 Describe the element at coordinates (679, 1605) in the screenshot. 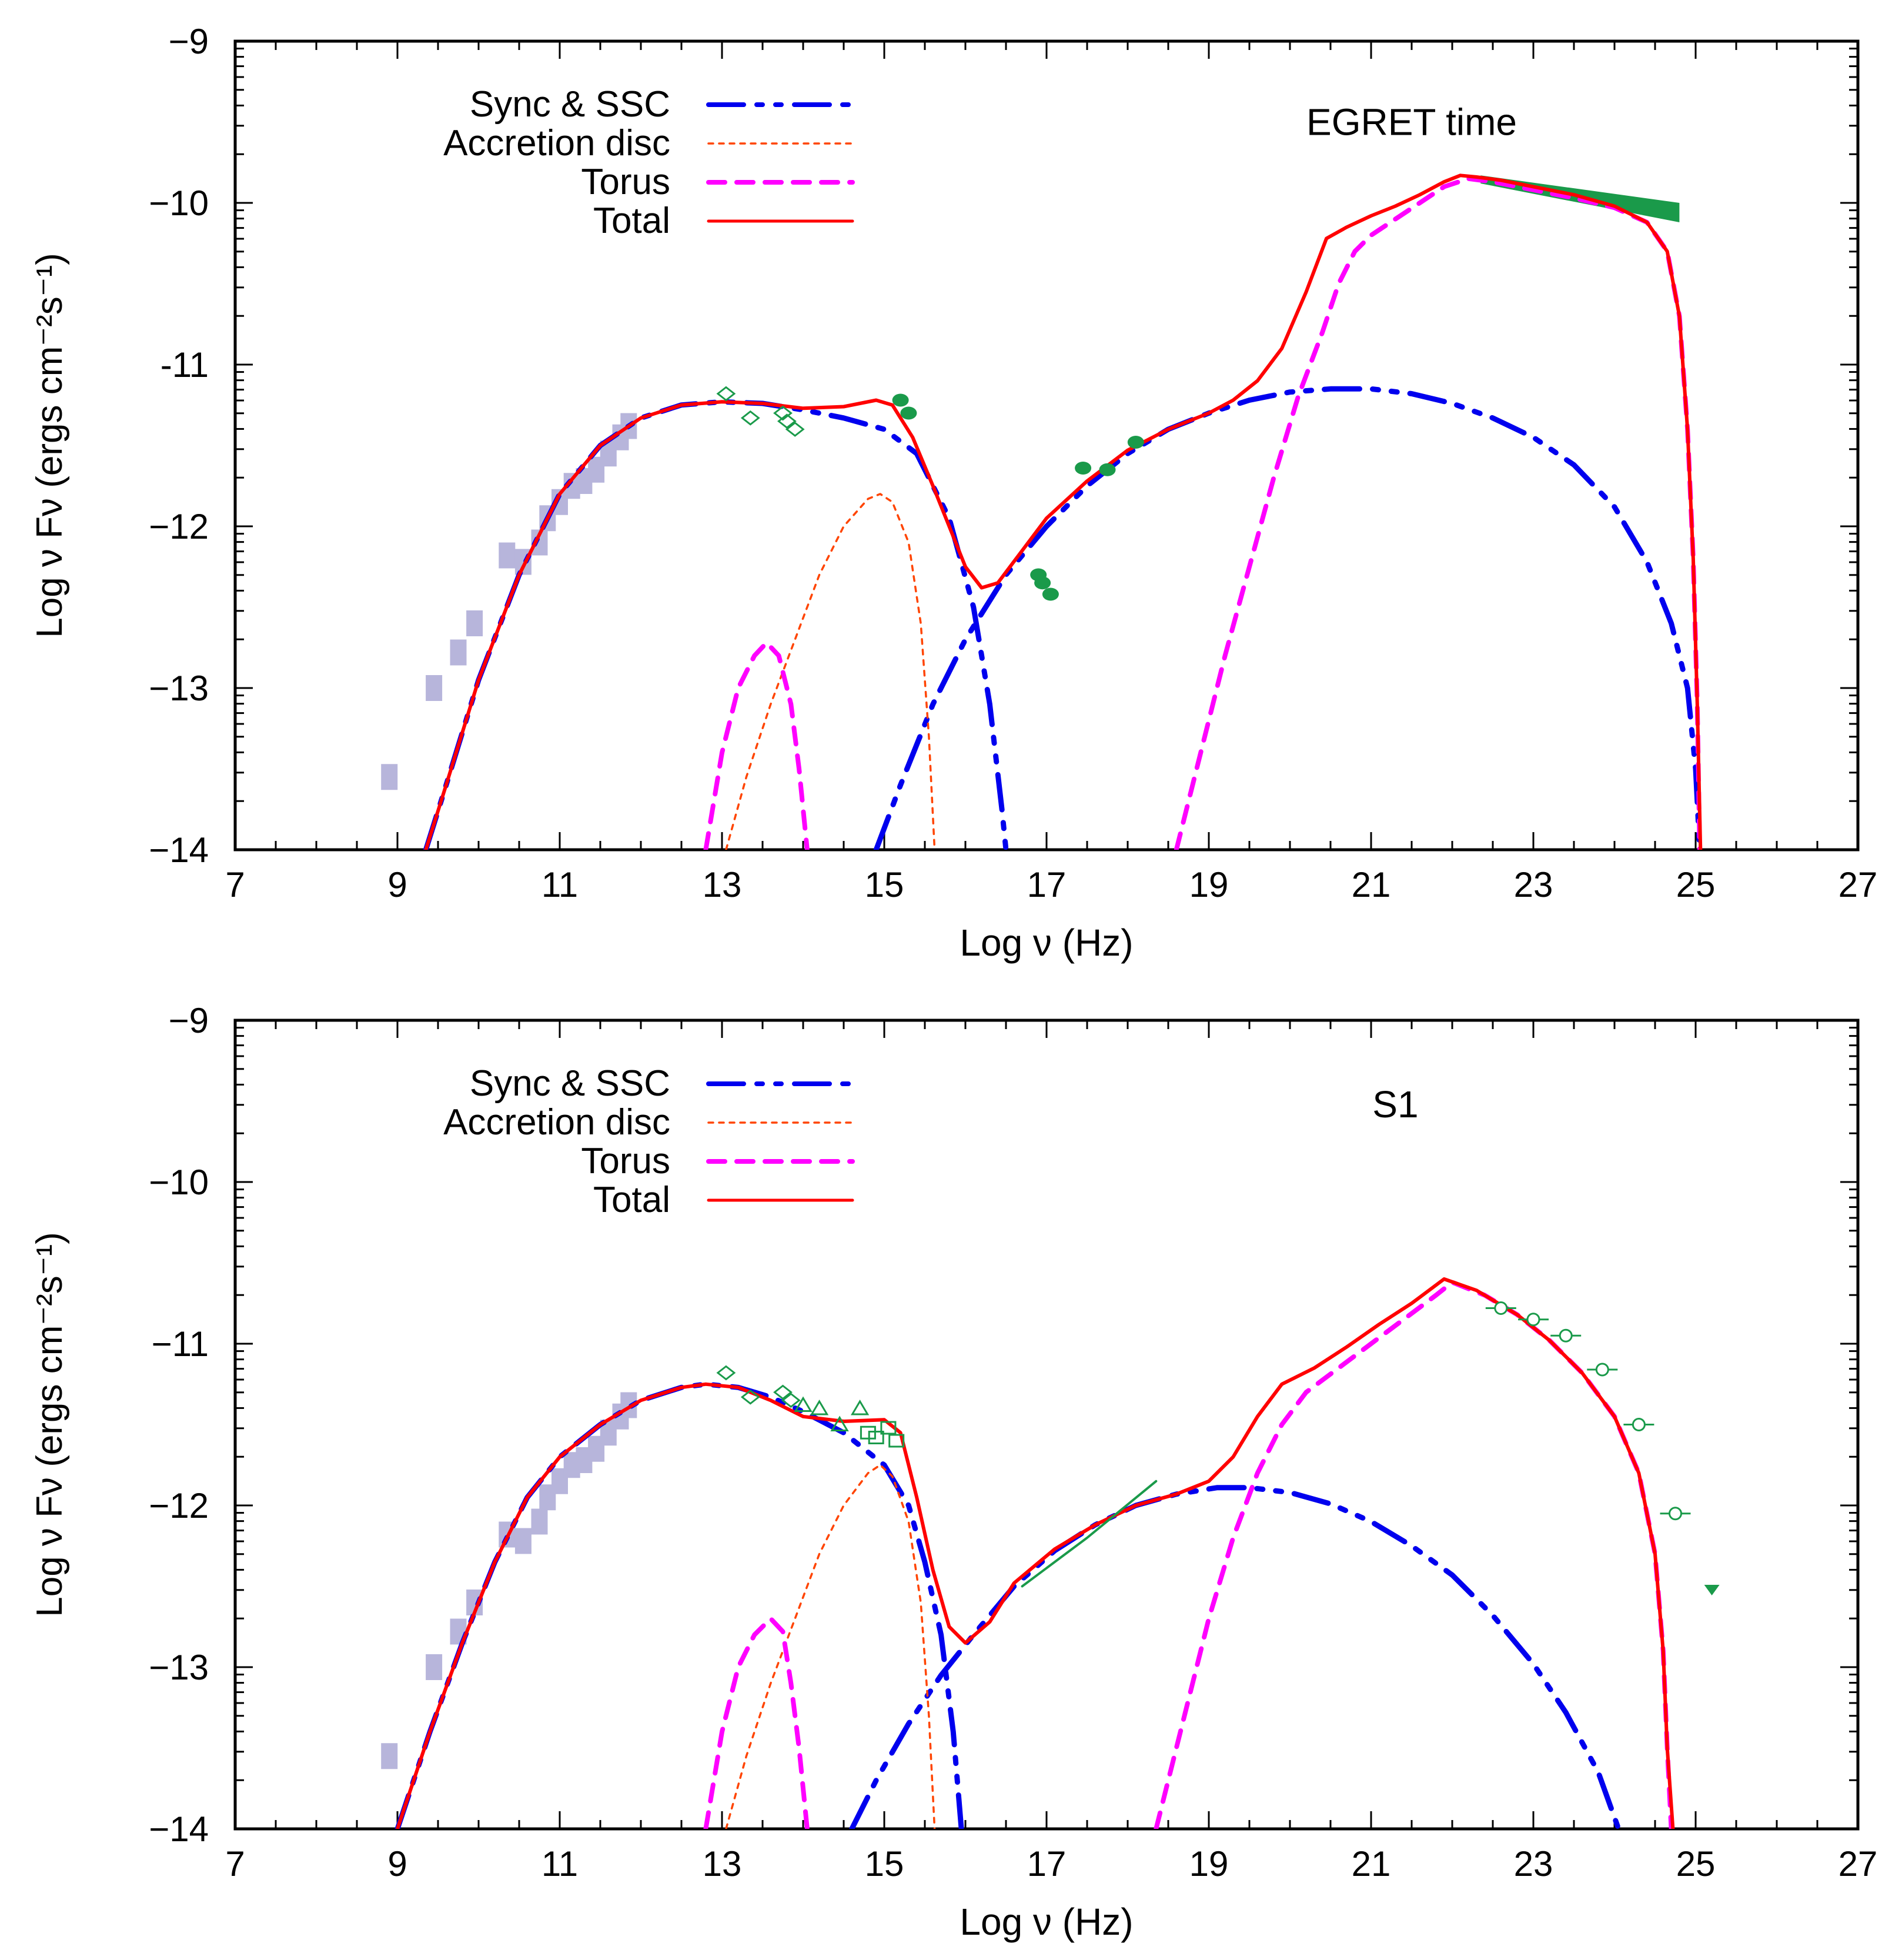

I see `series-sync-ssc` at that location.